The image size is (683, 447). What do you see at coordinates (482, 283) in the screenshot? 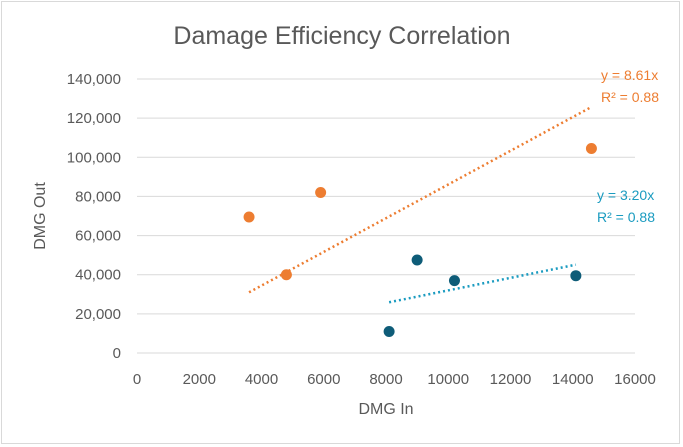
I see `trendline` at bounding box center [482, 283].